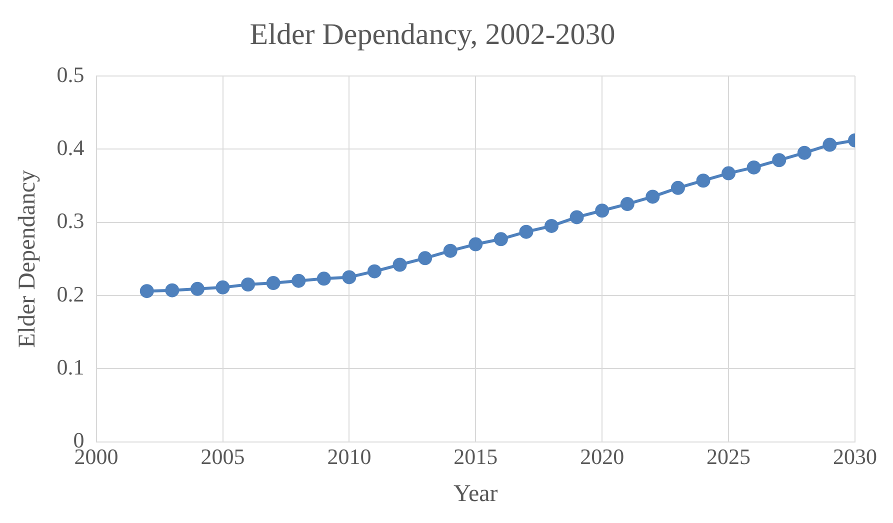 This screenshot has height=523, width=893. Describe the element at coordinates (602, 456) in the screenshot. I see `x-tick-label: 2020` at that location.